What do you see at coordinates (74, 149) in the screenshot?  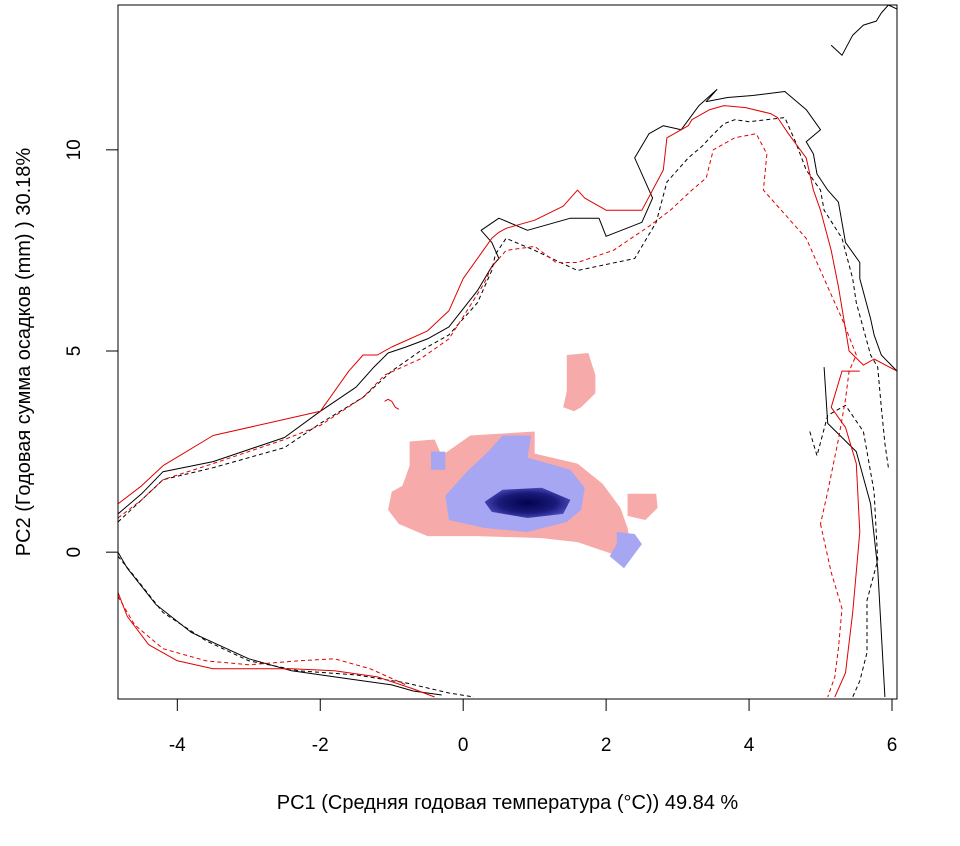 I see `y-tick-label: 10` at bounding box center [74, 149].